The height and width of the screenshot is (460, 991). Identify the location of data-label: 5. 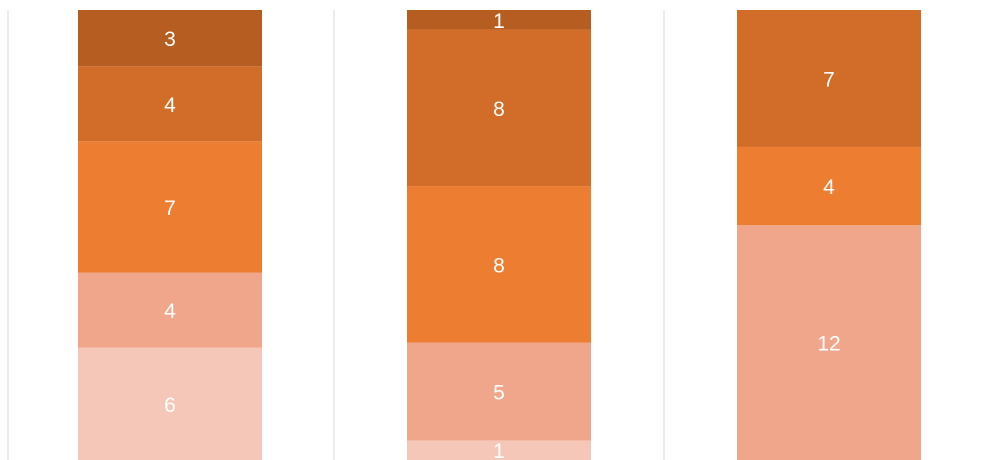
(499, 393).